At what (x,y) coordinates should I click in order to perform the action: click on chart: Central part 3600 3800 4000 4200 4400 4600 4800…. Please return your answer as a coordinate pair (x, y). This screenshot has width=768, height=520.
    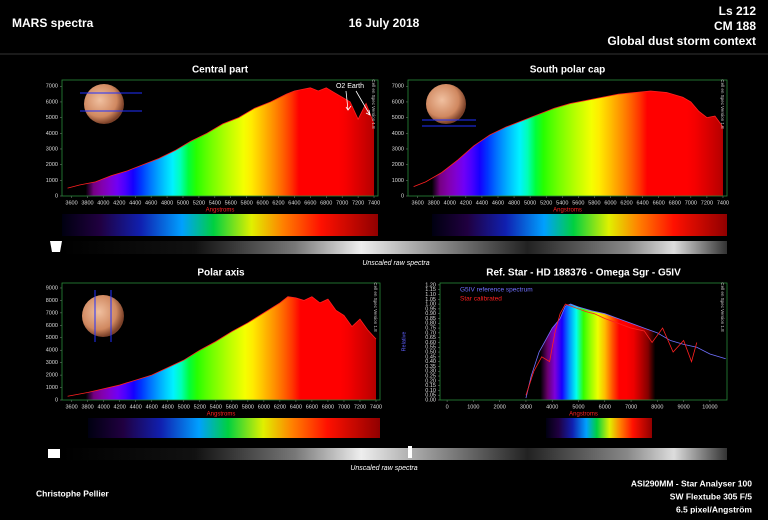
    Looking at the image, I should click on (213, 139).